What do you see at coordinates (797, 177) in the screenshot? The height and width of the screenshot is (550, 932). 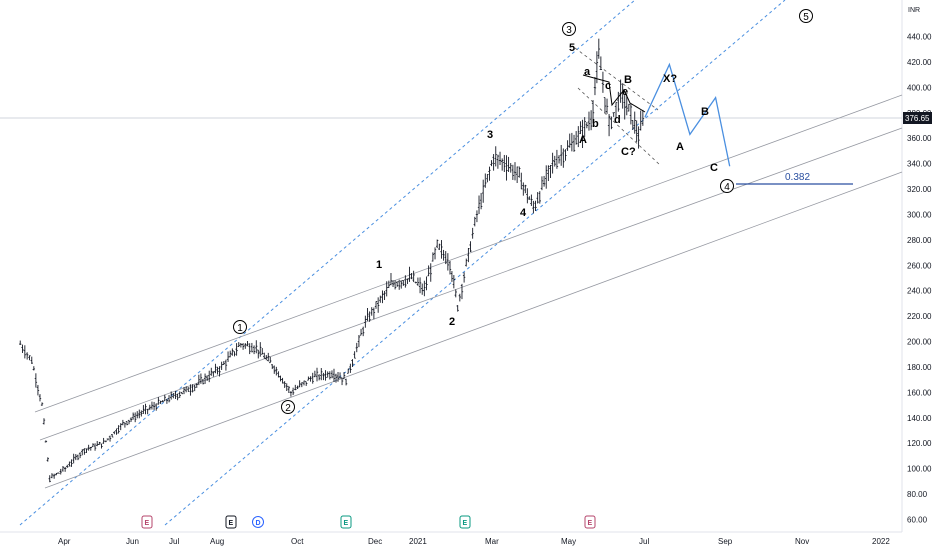 I see `fib-label: 0.382` at bounding box center [797, 177].